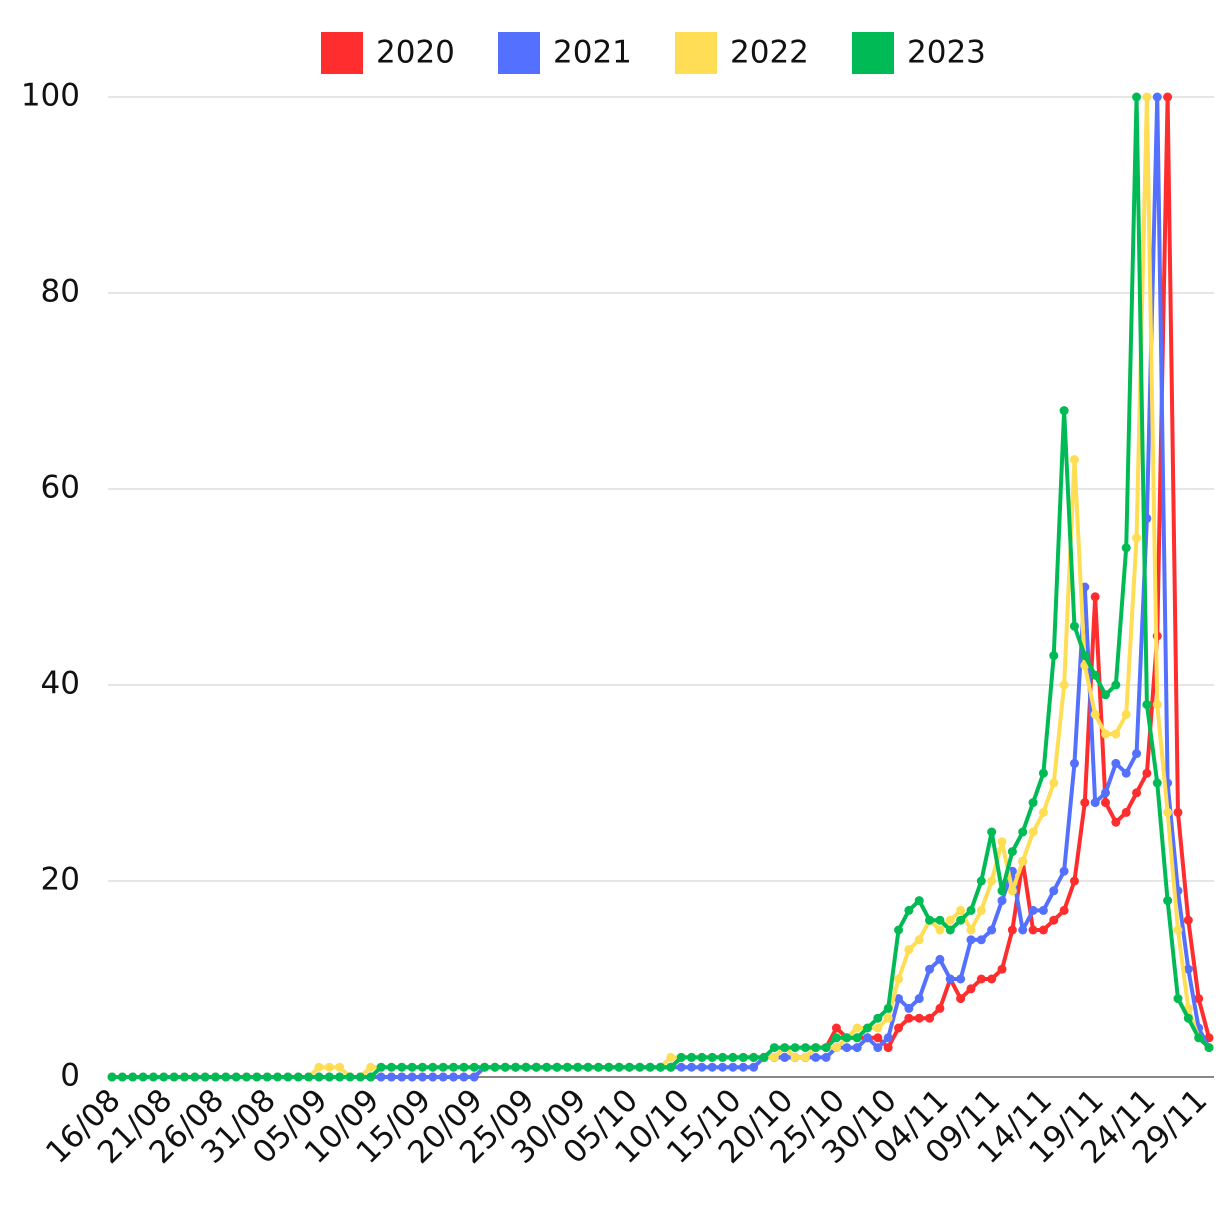 Image resolution: width=1224 pixels, height=1210 pixels. I want to click on y-tick-label: 100, so click(50, 96).